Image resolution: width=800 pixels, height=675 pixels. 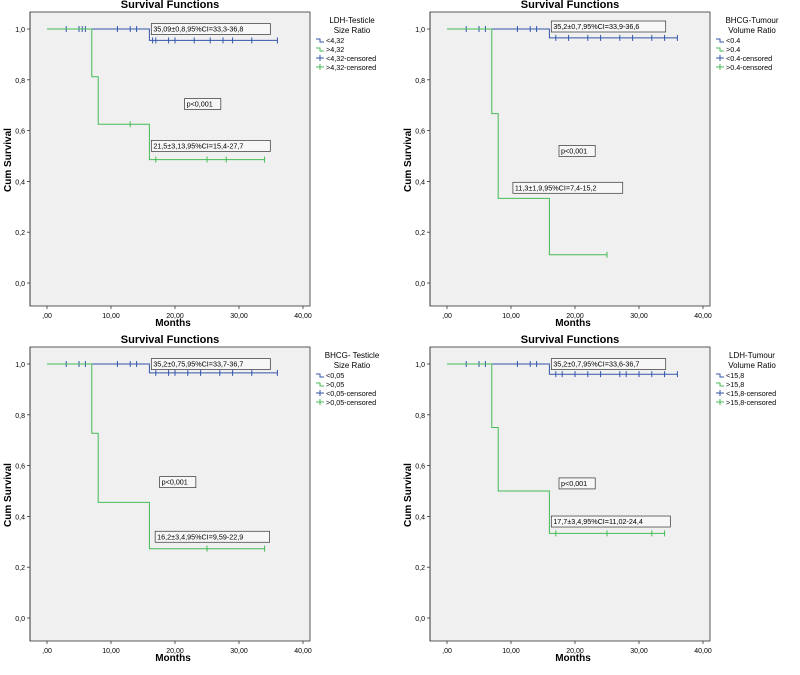 What do you see at coordinates (752, 355) in the screenshot?
I see `legend-title: LDH-Tumour` at bounding box center [752, 355].